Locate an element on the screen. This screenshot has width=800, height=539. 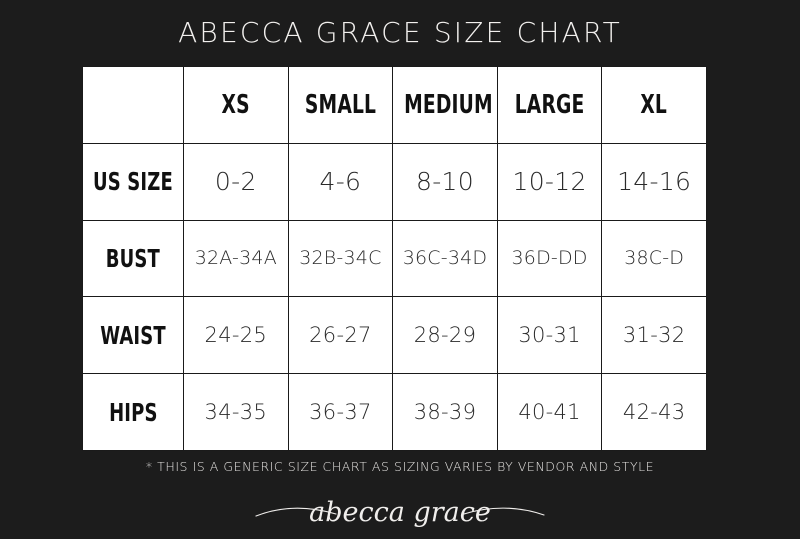
cell-value: 4-6 is located at coordinates (340, 182).